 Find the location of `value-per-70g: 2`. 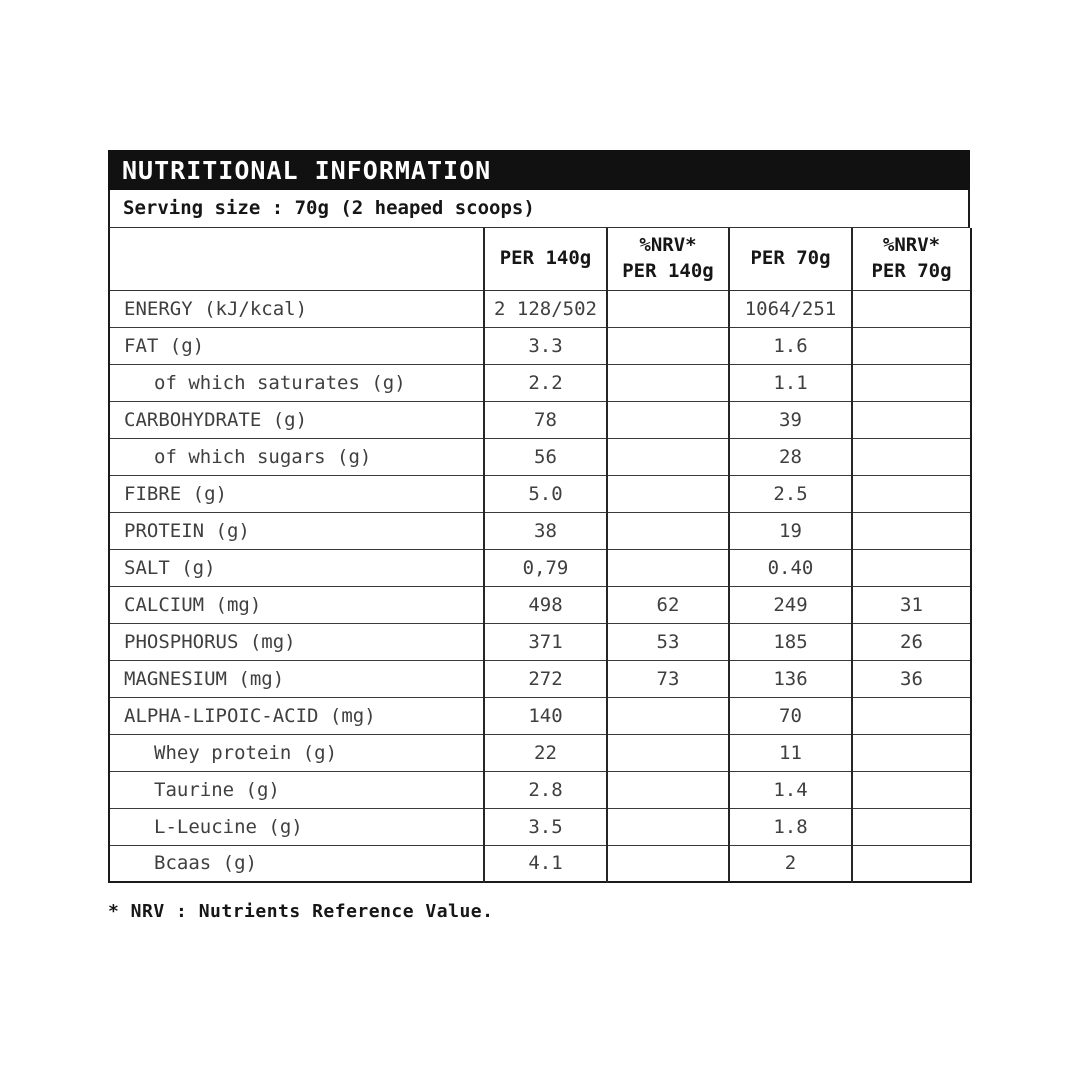

value-per-70g: 2 is located at coordinates (790, 863).